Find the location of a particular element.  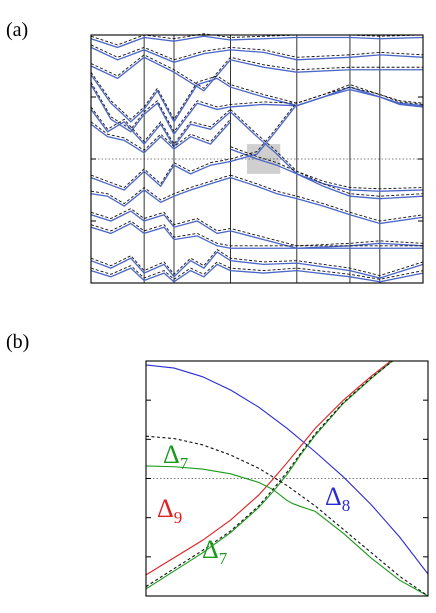

delta-annotation: Δ9 is located at coordinates (169, 510).